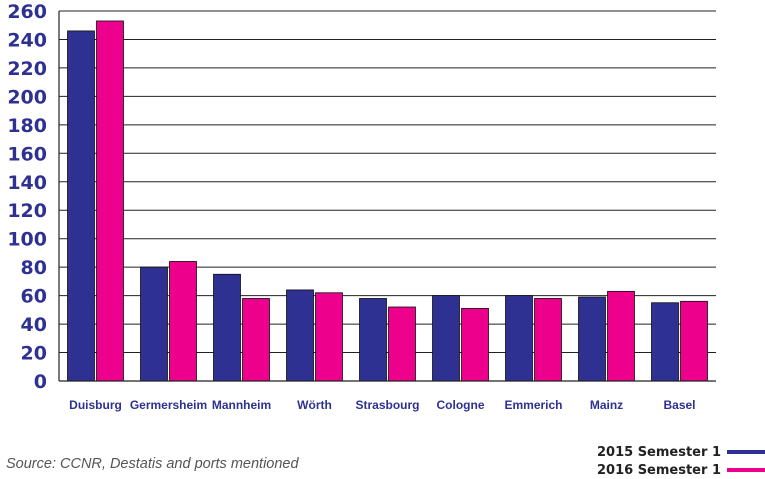 This screenshot has width=765, height=479. I want to click on y-tick-label: 200, so click(27, 97).